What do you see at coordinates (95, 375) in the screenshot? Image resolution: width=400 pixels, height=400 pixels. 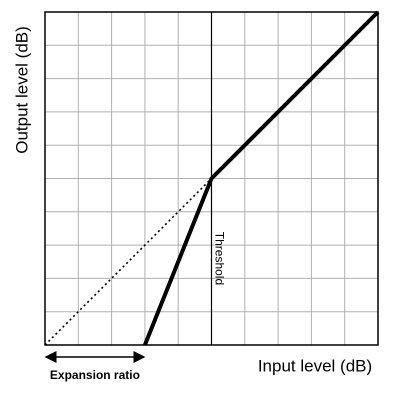 I see `ratio-label: Expansion ratio` at bounding box center [95, 375].